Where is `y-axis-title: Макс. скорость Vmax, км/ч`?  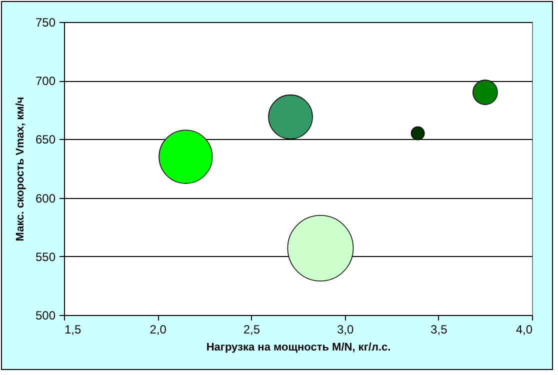 y-axis-title: Макс. скорость Vmax, км/ч is located at coordinates (20, 169).